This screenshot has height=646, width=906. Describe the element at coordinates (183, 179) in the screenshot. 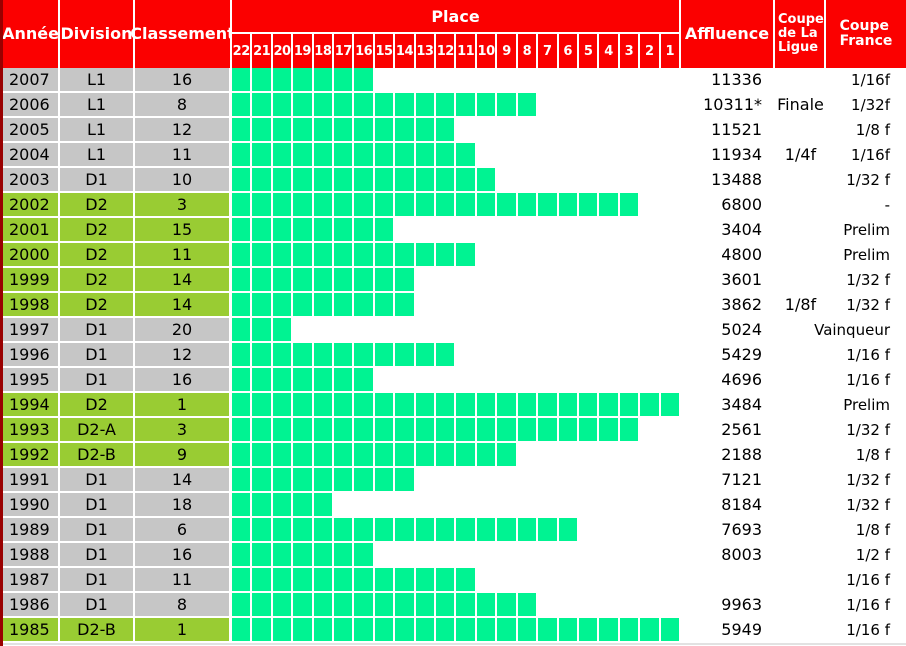

I see `classement-cell: 10` at that location.